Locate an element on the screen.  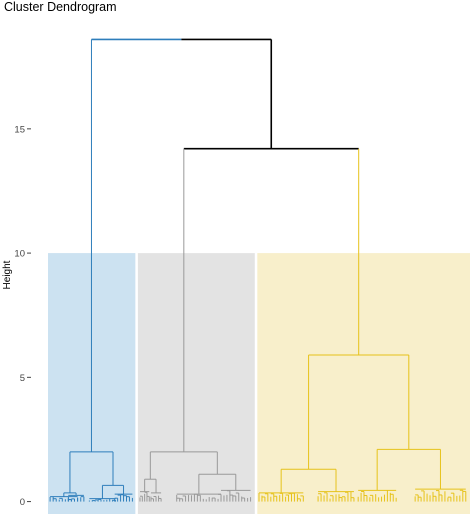
y-tick-label: 15 is located at coordinates (19, 129).